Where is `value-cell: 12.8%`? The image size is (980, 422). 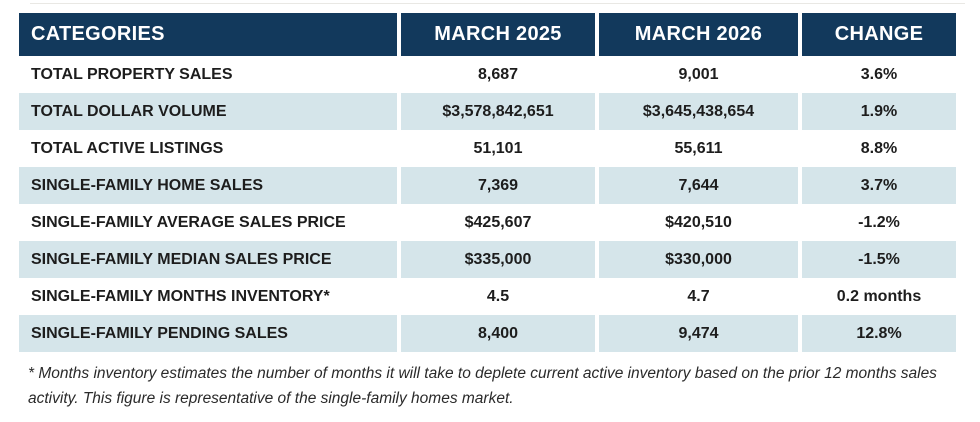 value-cell: 12.8% is located at coordinates (879, 333).